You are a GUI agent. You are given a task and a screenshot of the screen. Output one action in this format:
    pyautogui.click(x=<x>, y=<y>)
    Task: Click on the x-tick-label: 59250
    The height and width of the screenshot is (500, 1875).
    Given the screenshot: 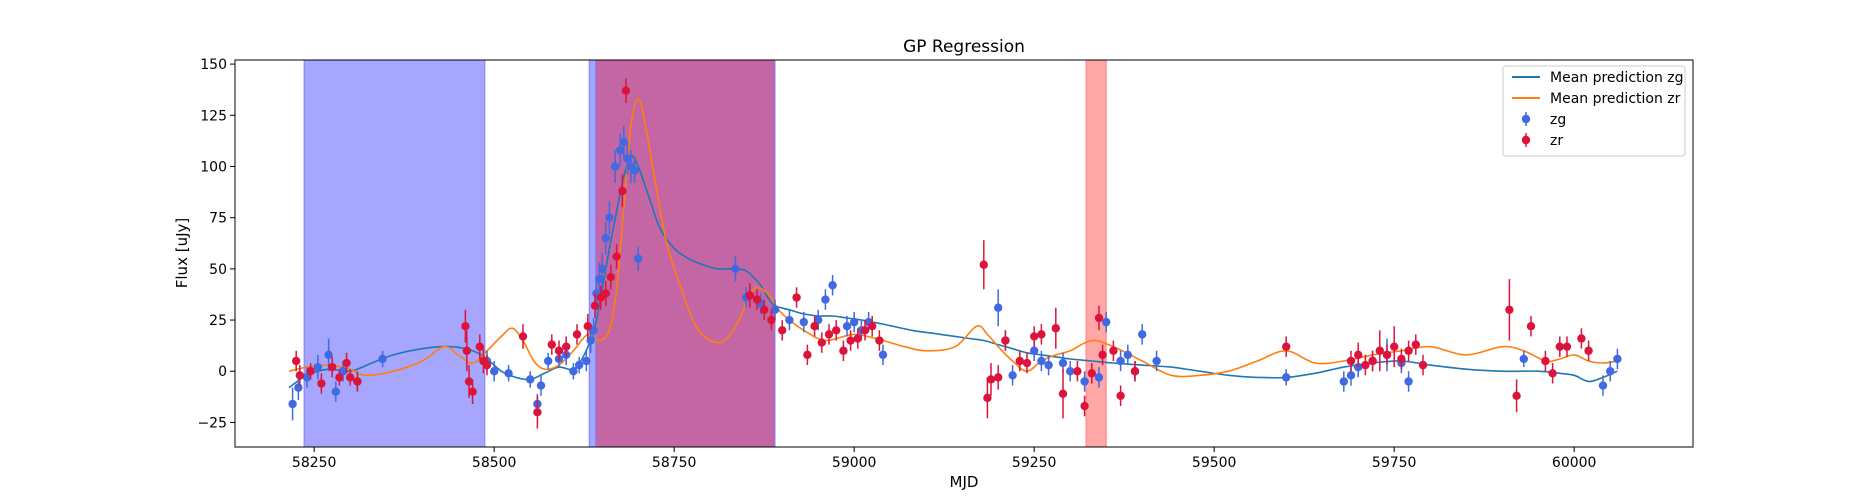 What is the action you would take?
    pyautogui.click(x=1034, y=463)
    